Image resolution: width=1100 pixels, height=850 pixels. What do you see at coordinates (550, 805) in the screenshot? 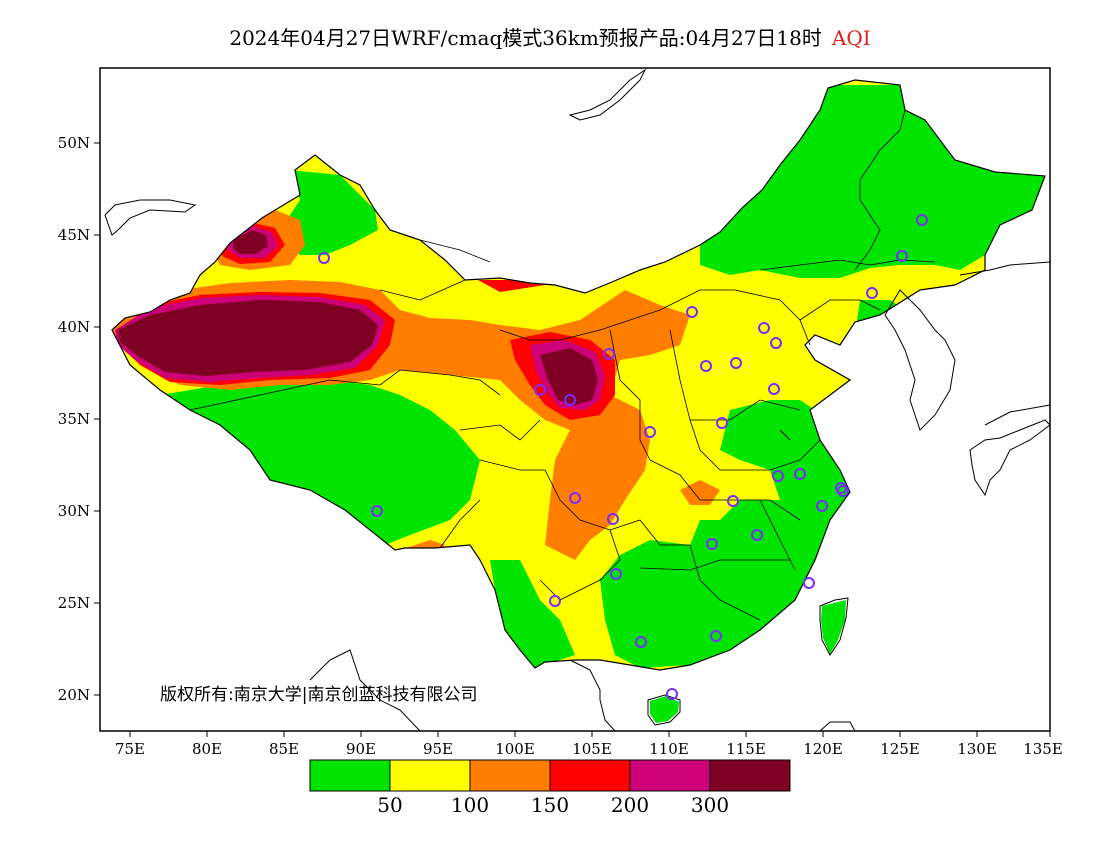
I see `colorbar-label: 150` at bounding box center [550, 805].